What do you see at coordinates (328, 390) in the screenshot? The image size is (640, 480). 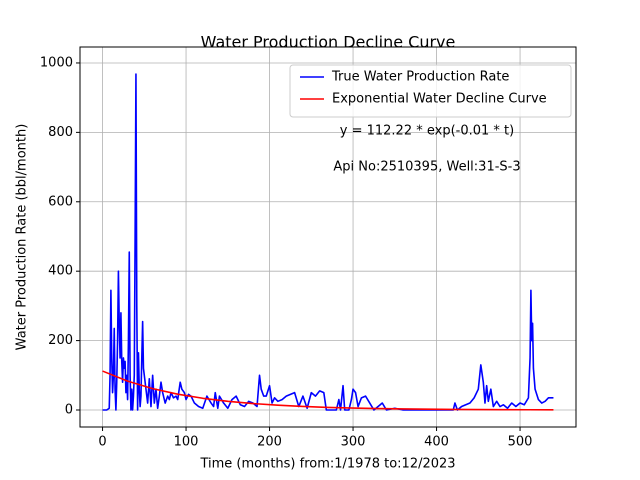 I see `data-line` at bounding box center [328, 390].